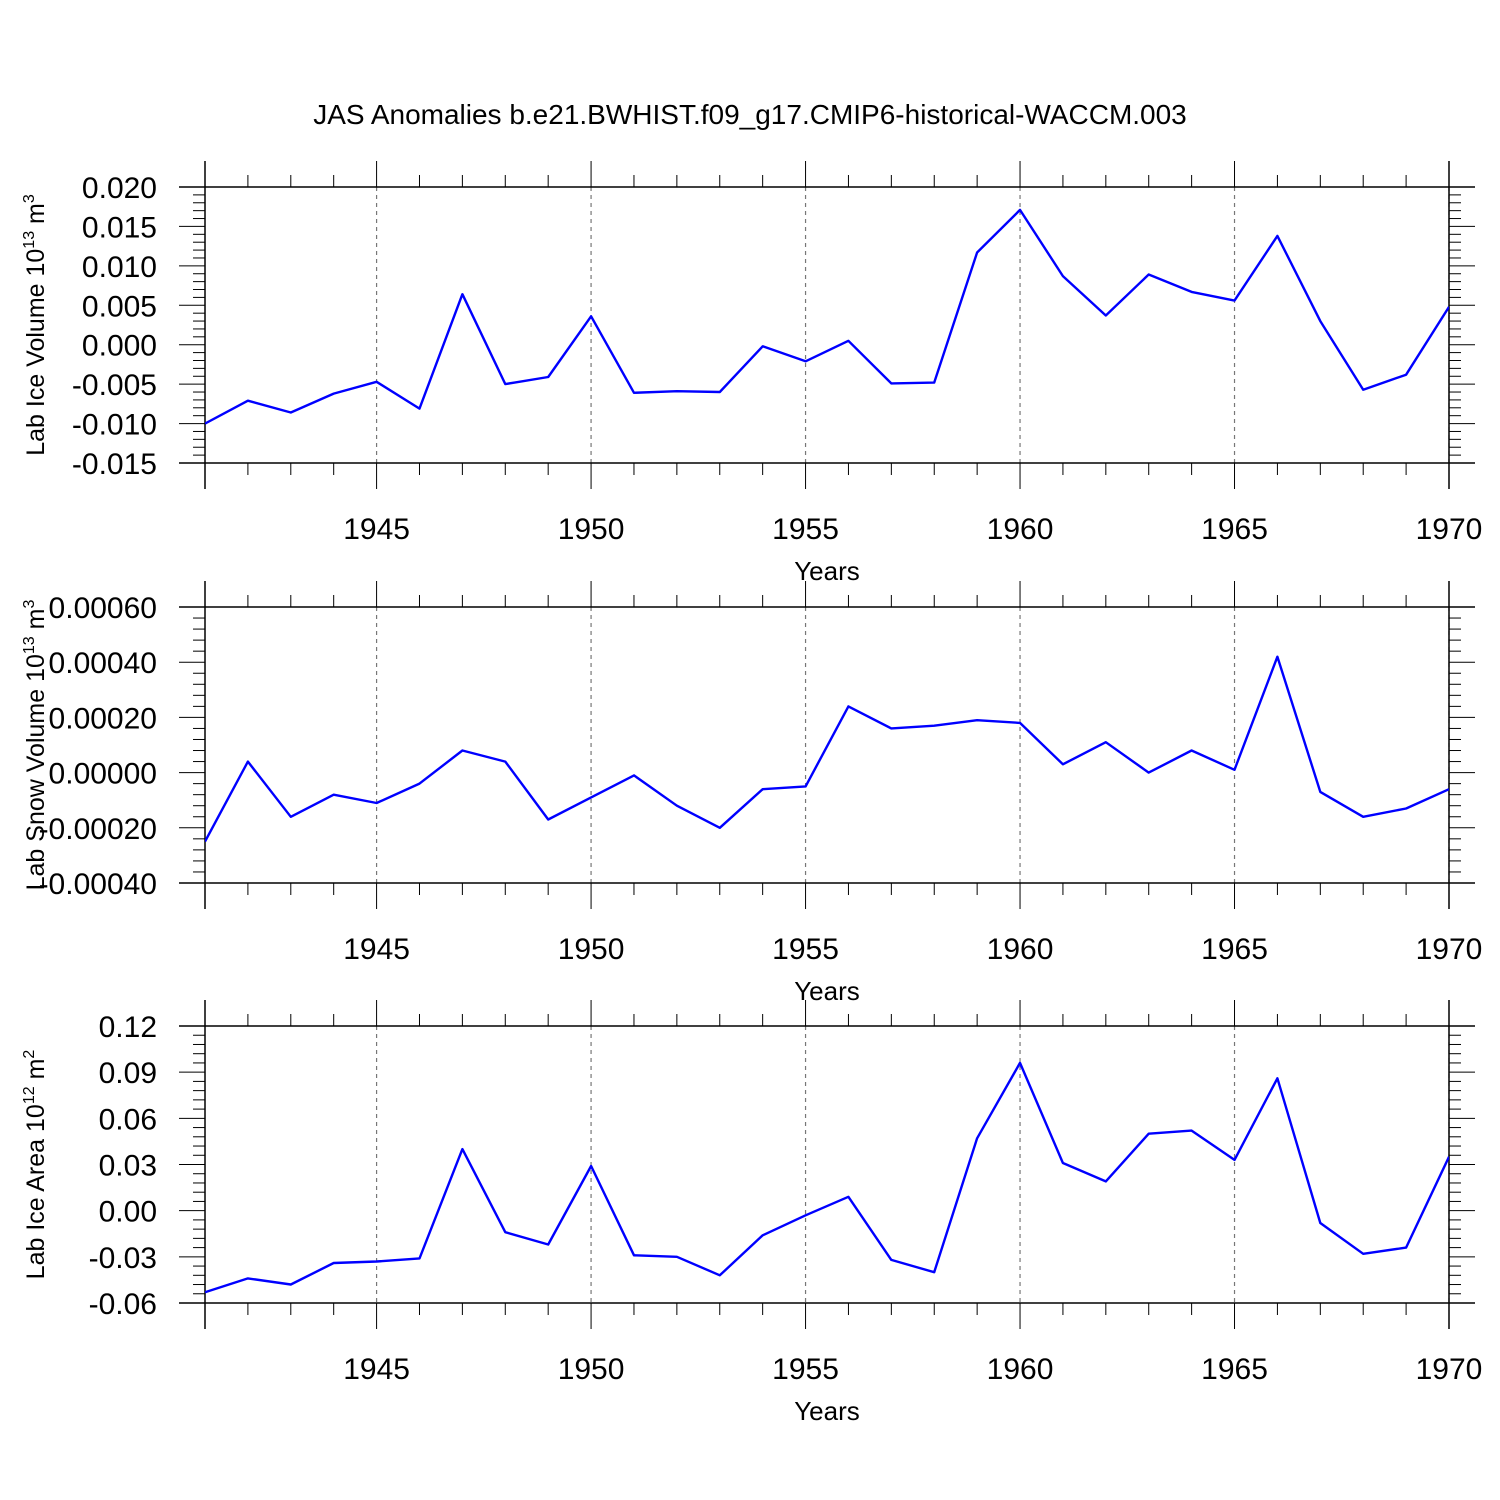 The image size is (1500, 1500). I want to click on y-tick-label: -0.010, so click(114, 425).